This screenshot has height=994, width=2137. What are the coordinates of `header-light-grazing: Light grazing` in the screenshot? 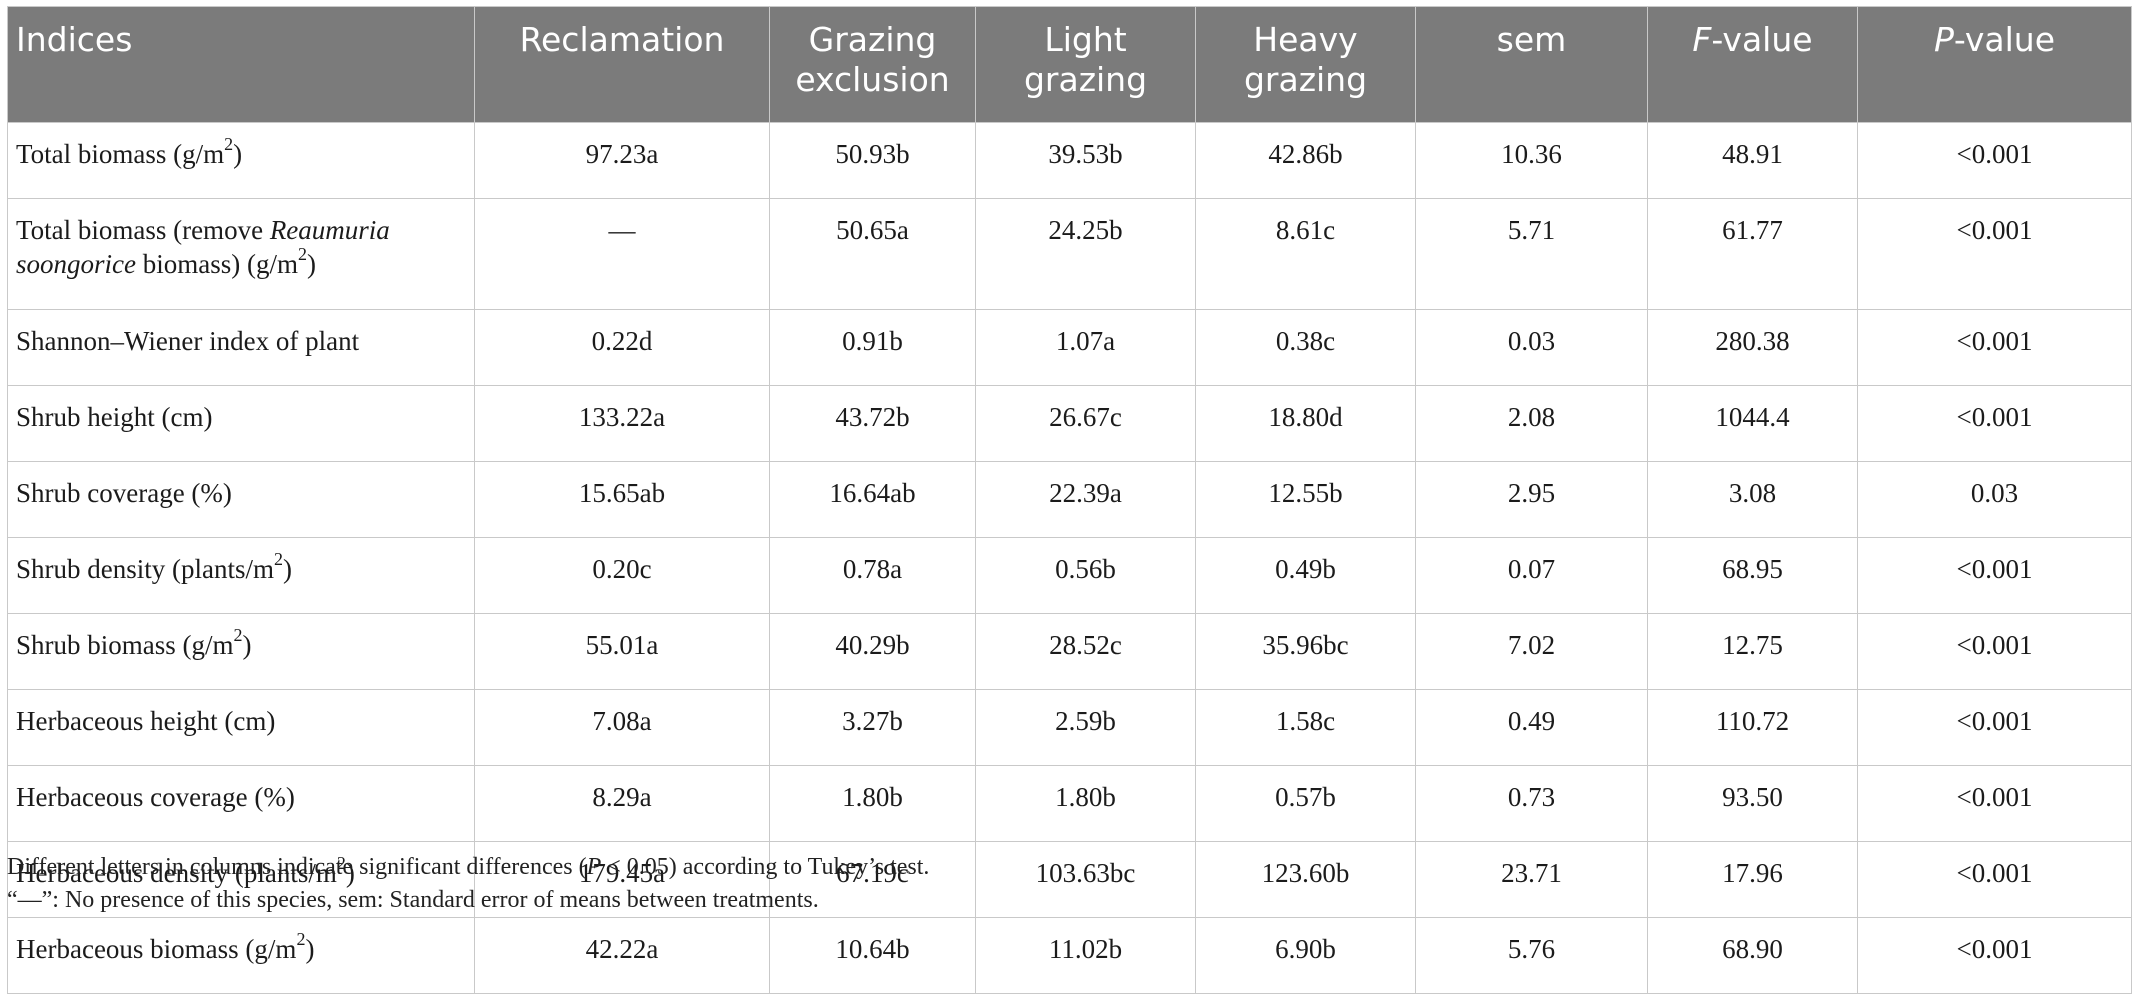 It's located at (1085, 64).